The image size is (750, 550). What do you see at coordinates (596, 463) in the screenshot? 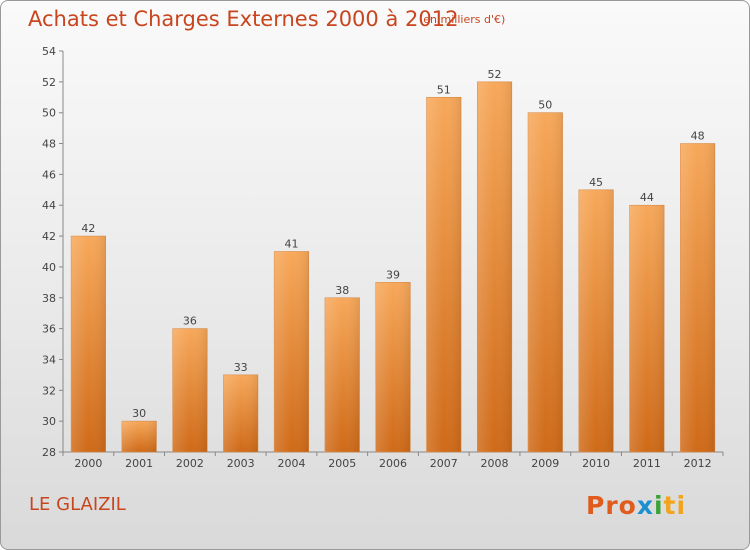
I see `x-tick-label: 2010` at bounding box center [596, 463].